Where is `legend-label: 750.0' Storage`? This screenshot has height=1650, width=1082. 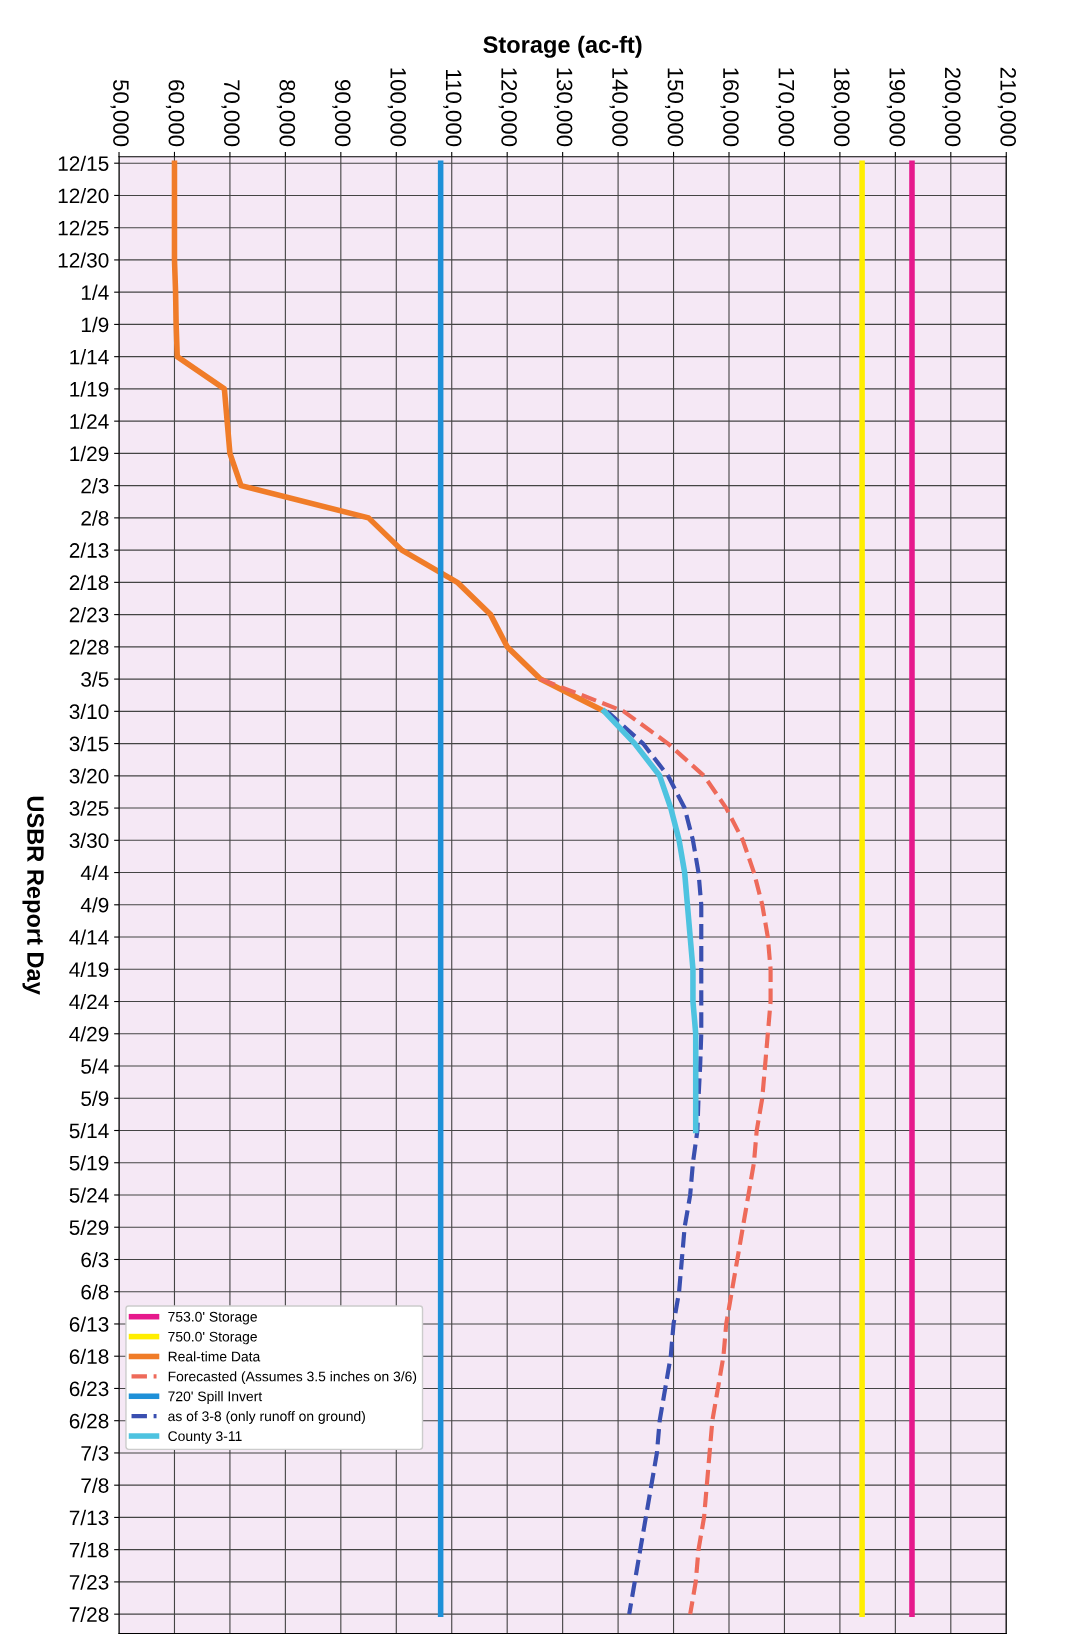
legend-label: 750.0' Storage is located at coordinates (212, 1338).